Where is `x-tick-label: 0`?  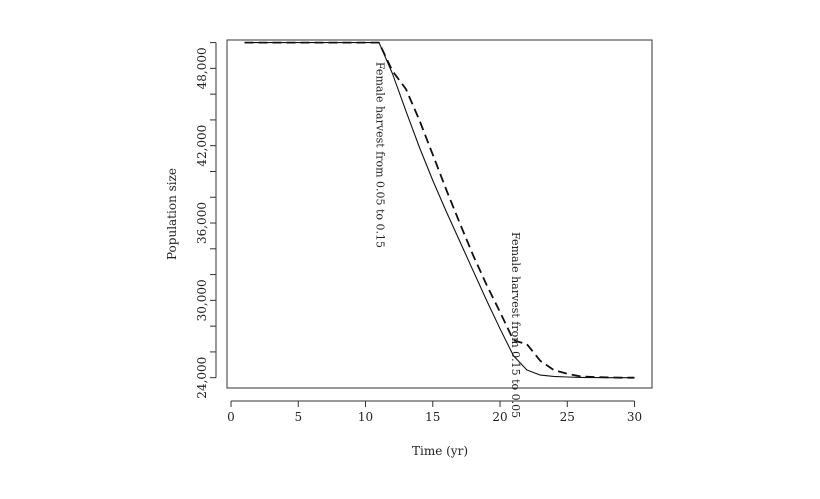 x-tick-label: 0 is located at coordinates (231, 417).